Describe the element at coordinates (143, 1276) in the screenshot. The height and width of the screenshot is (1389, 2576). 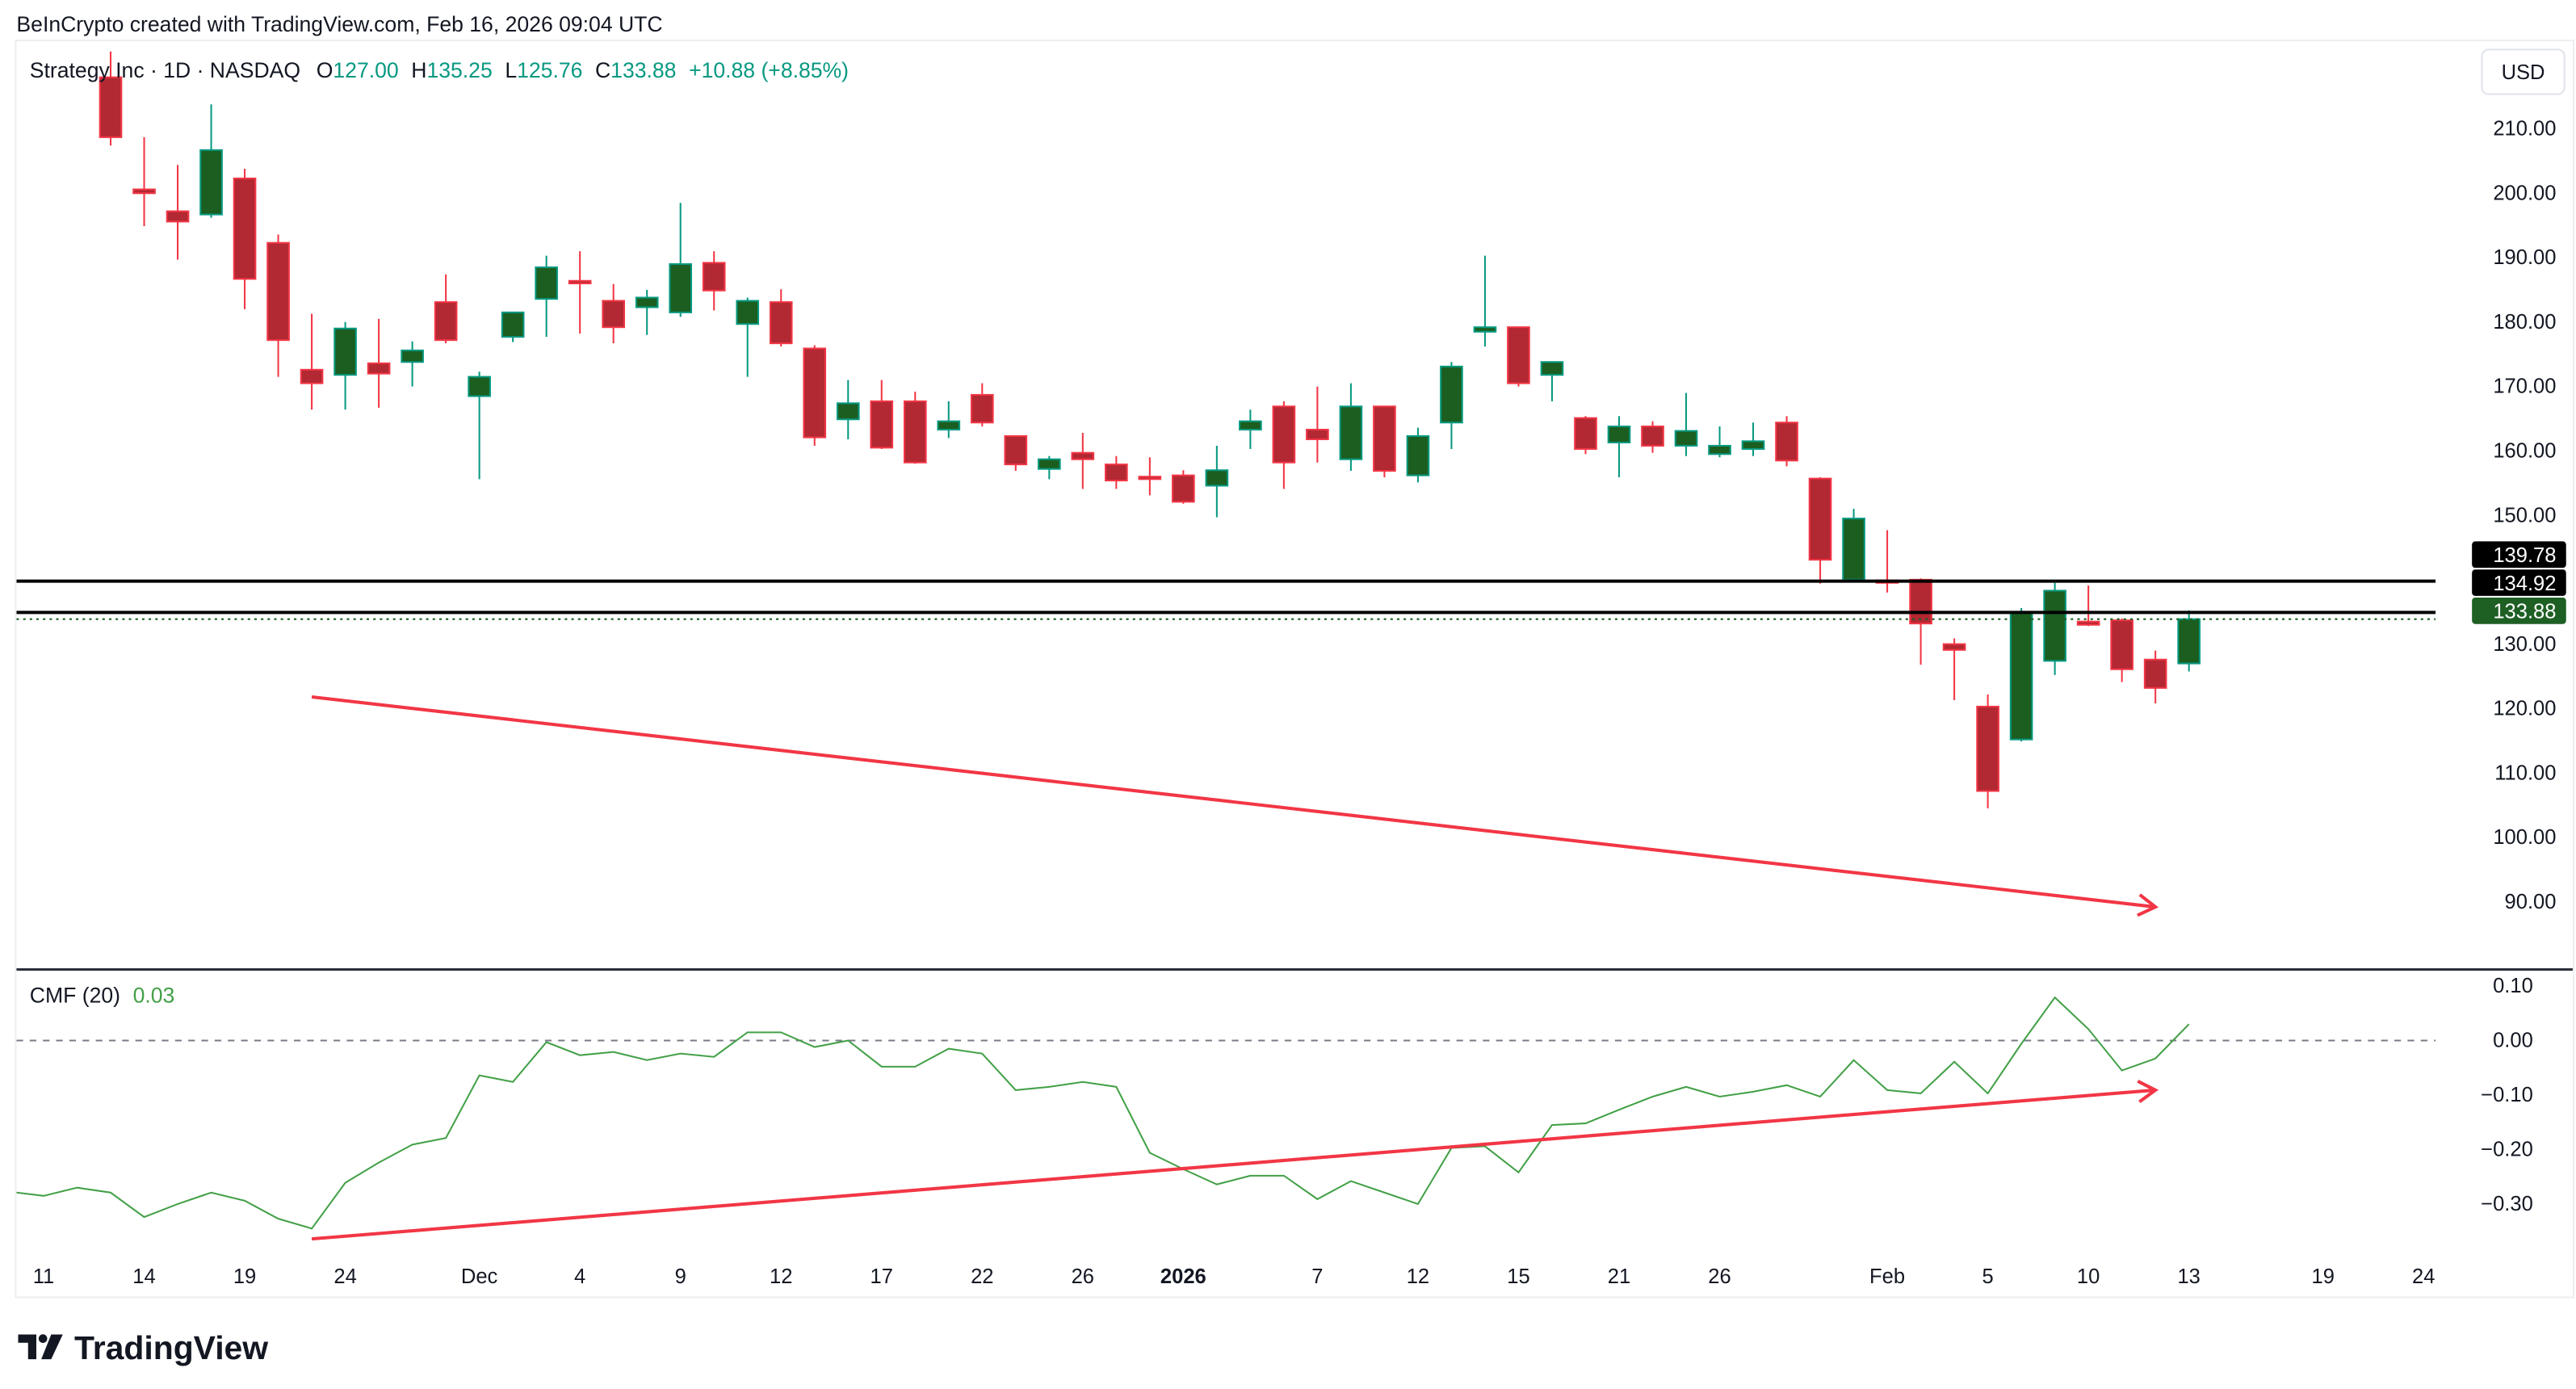
I see `time-tick-label: 14` at that location.